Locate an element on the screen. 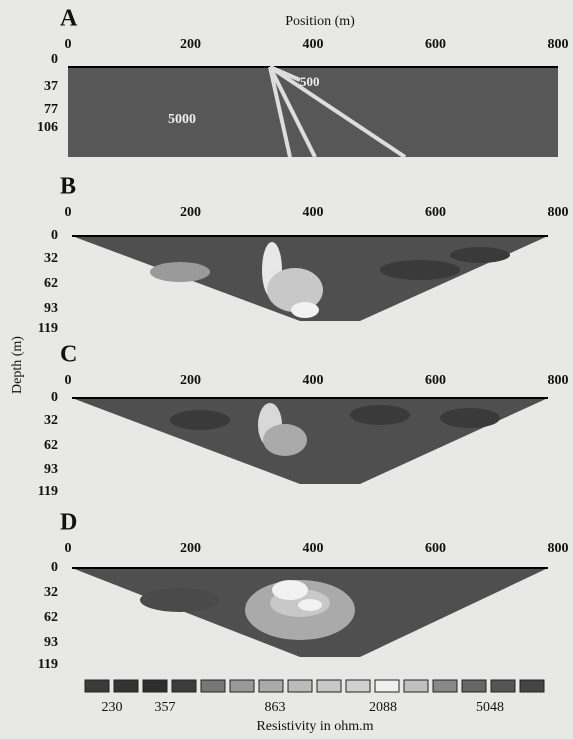 This screenshot has width=573, height=739. depth-tick-label: 77 is located at coordinates (51, 109).